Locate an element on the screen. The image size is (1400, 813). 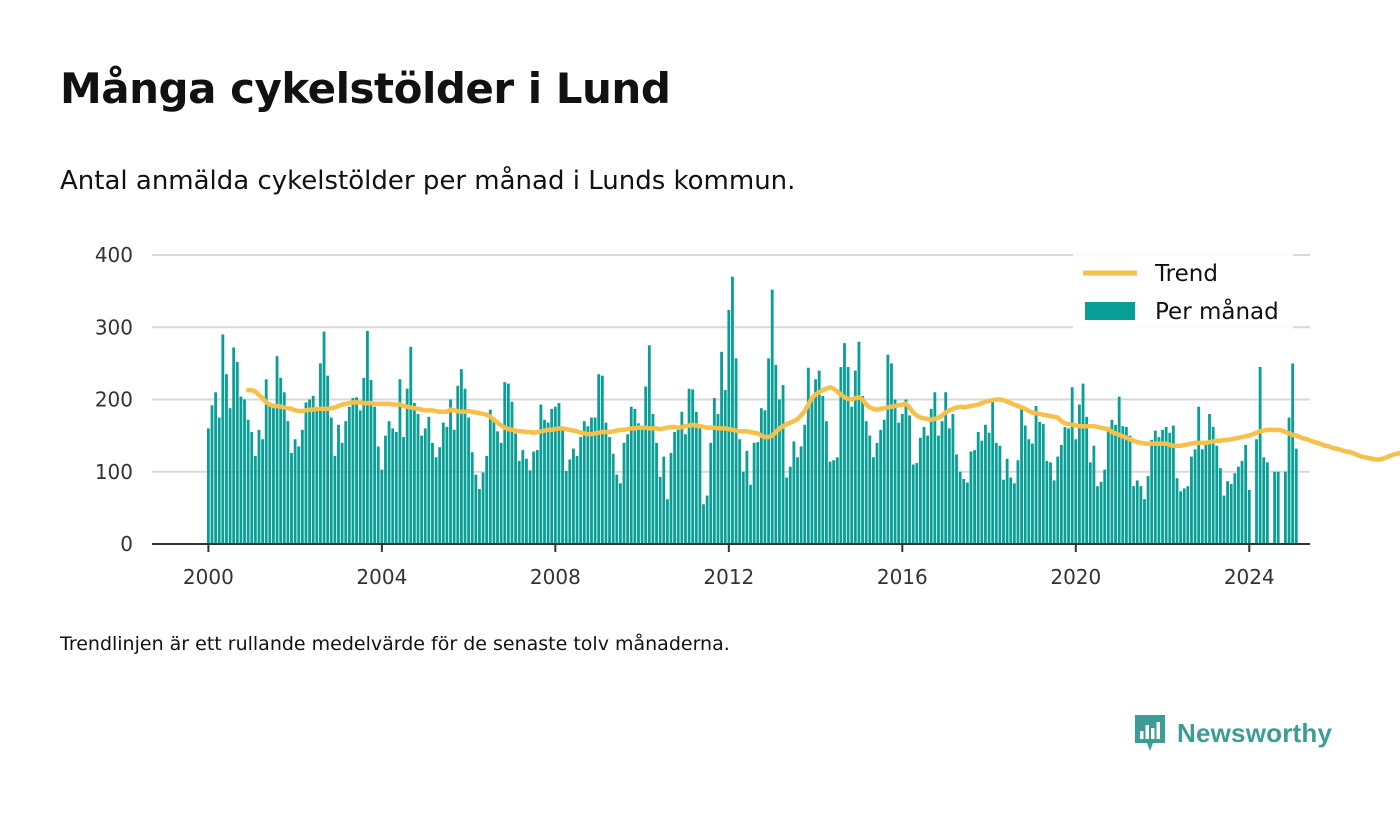
y-tick-label: 400 is located at coordinates (114, 255).